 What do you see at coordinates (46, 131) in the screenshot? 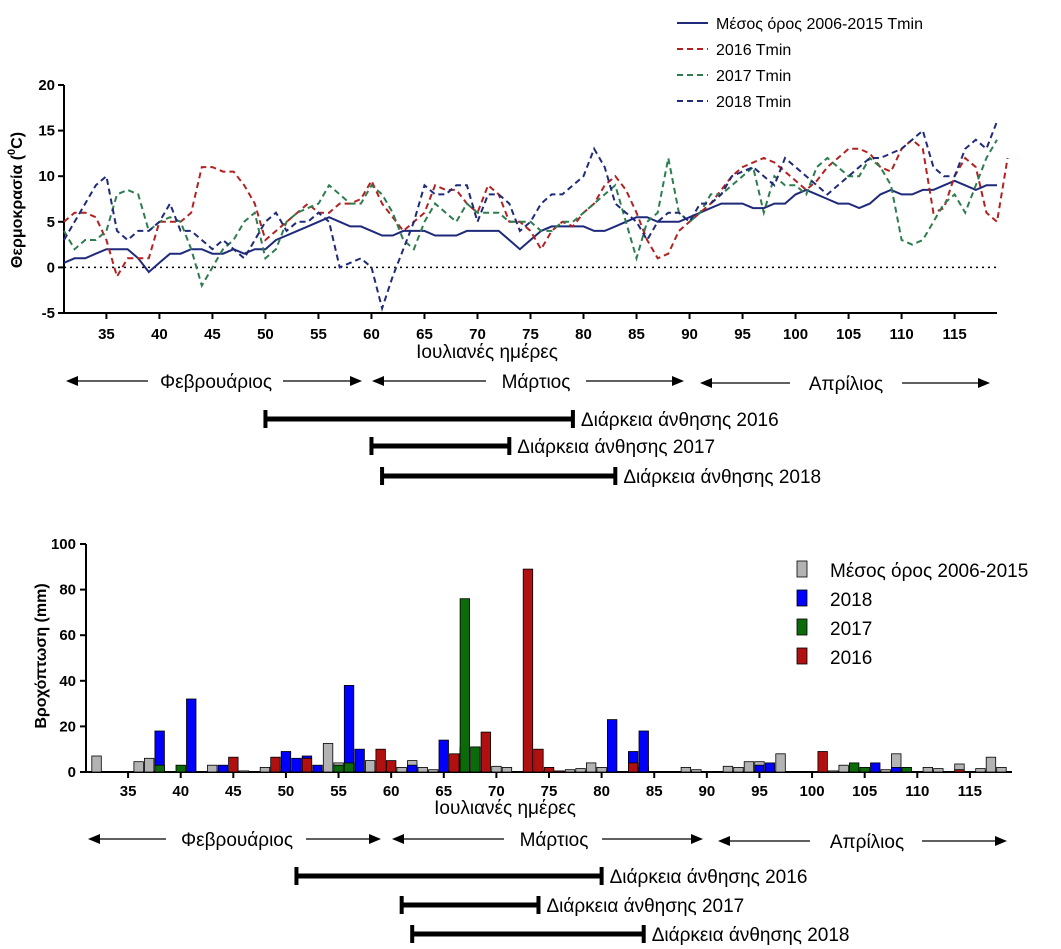
I see `temperature-y-tick-label: 15` at bounding box center [46, 131].